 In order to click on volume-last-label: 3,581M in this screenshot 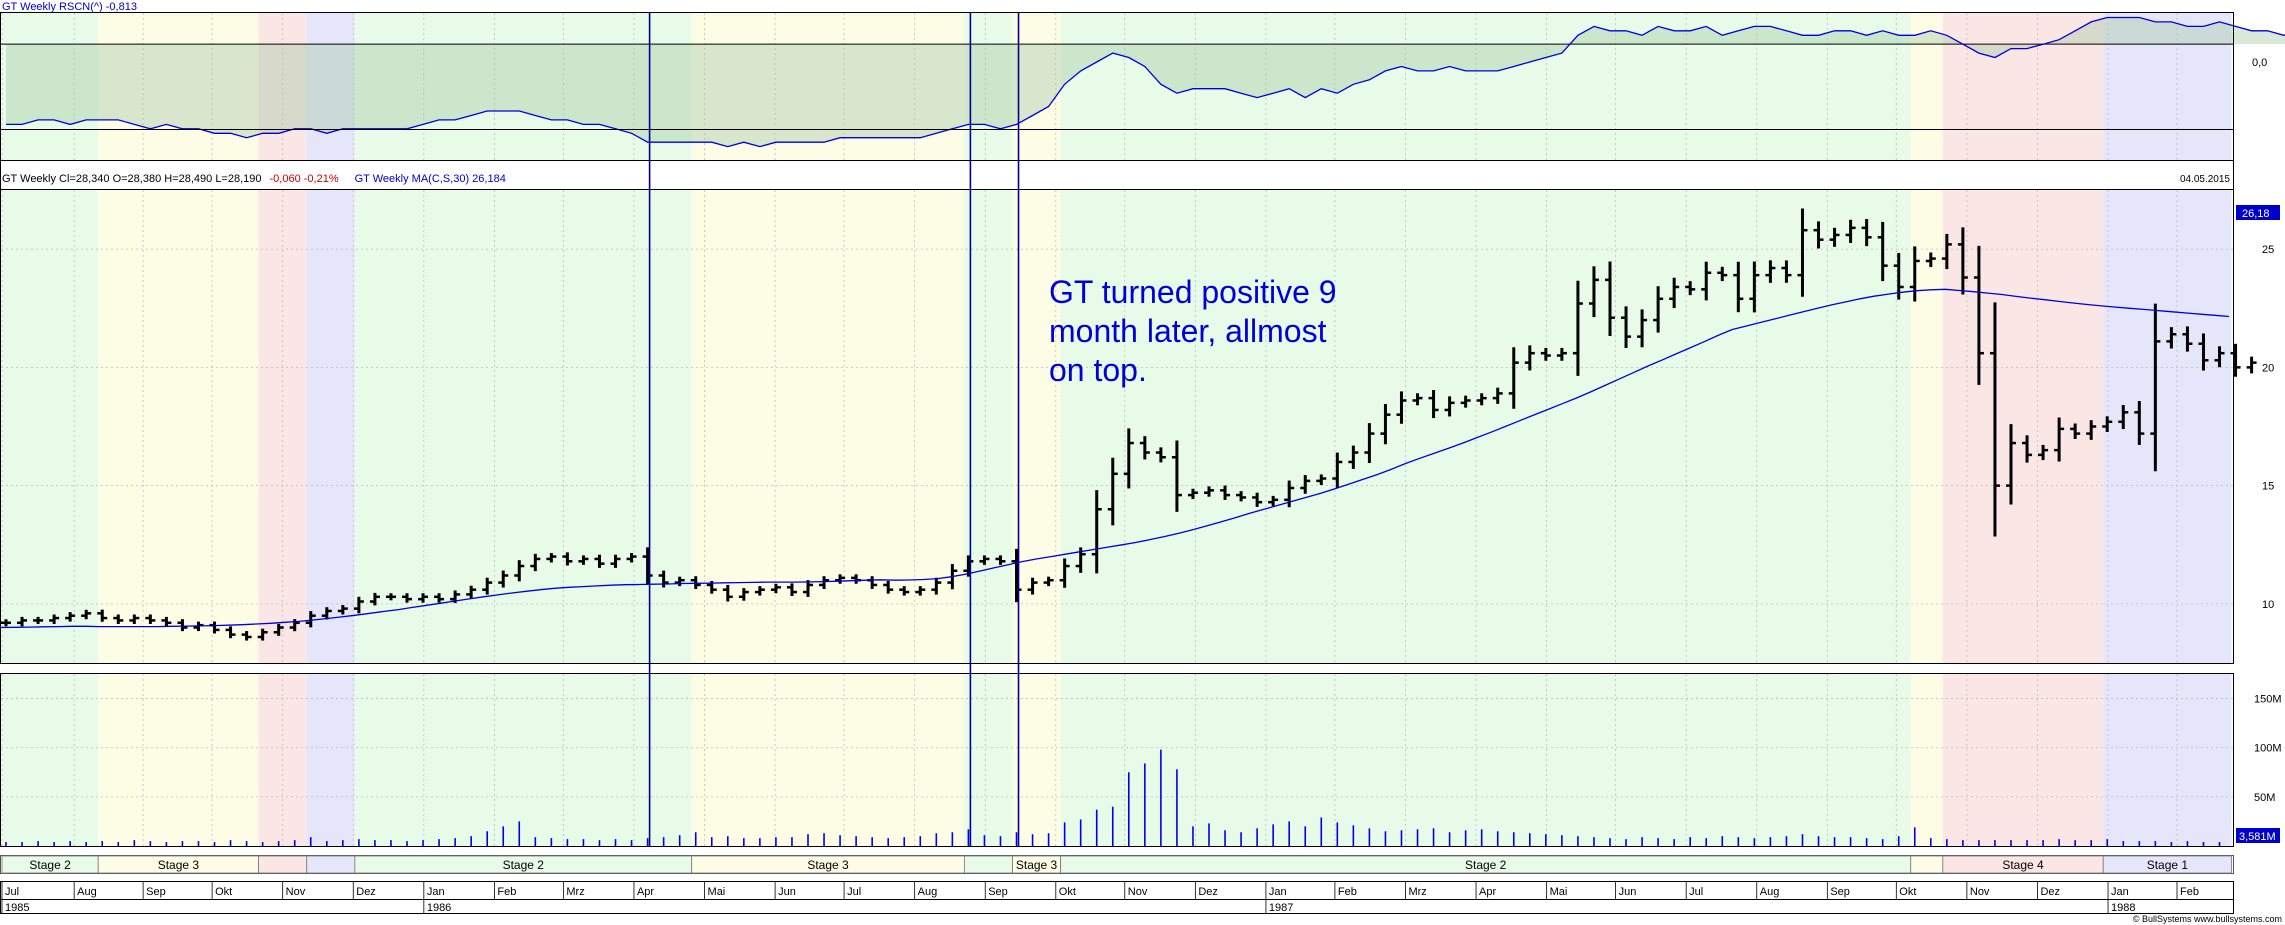, I will do `click(2257, 837)`.